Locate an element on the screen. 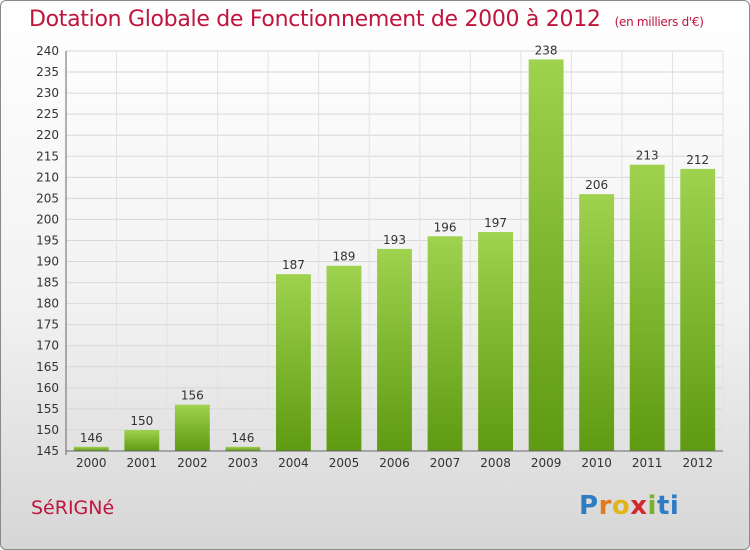 The image size is (750, 550). y-tick-label: 235 is located at coordinates (47, 72).